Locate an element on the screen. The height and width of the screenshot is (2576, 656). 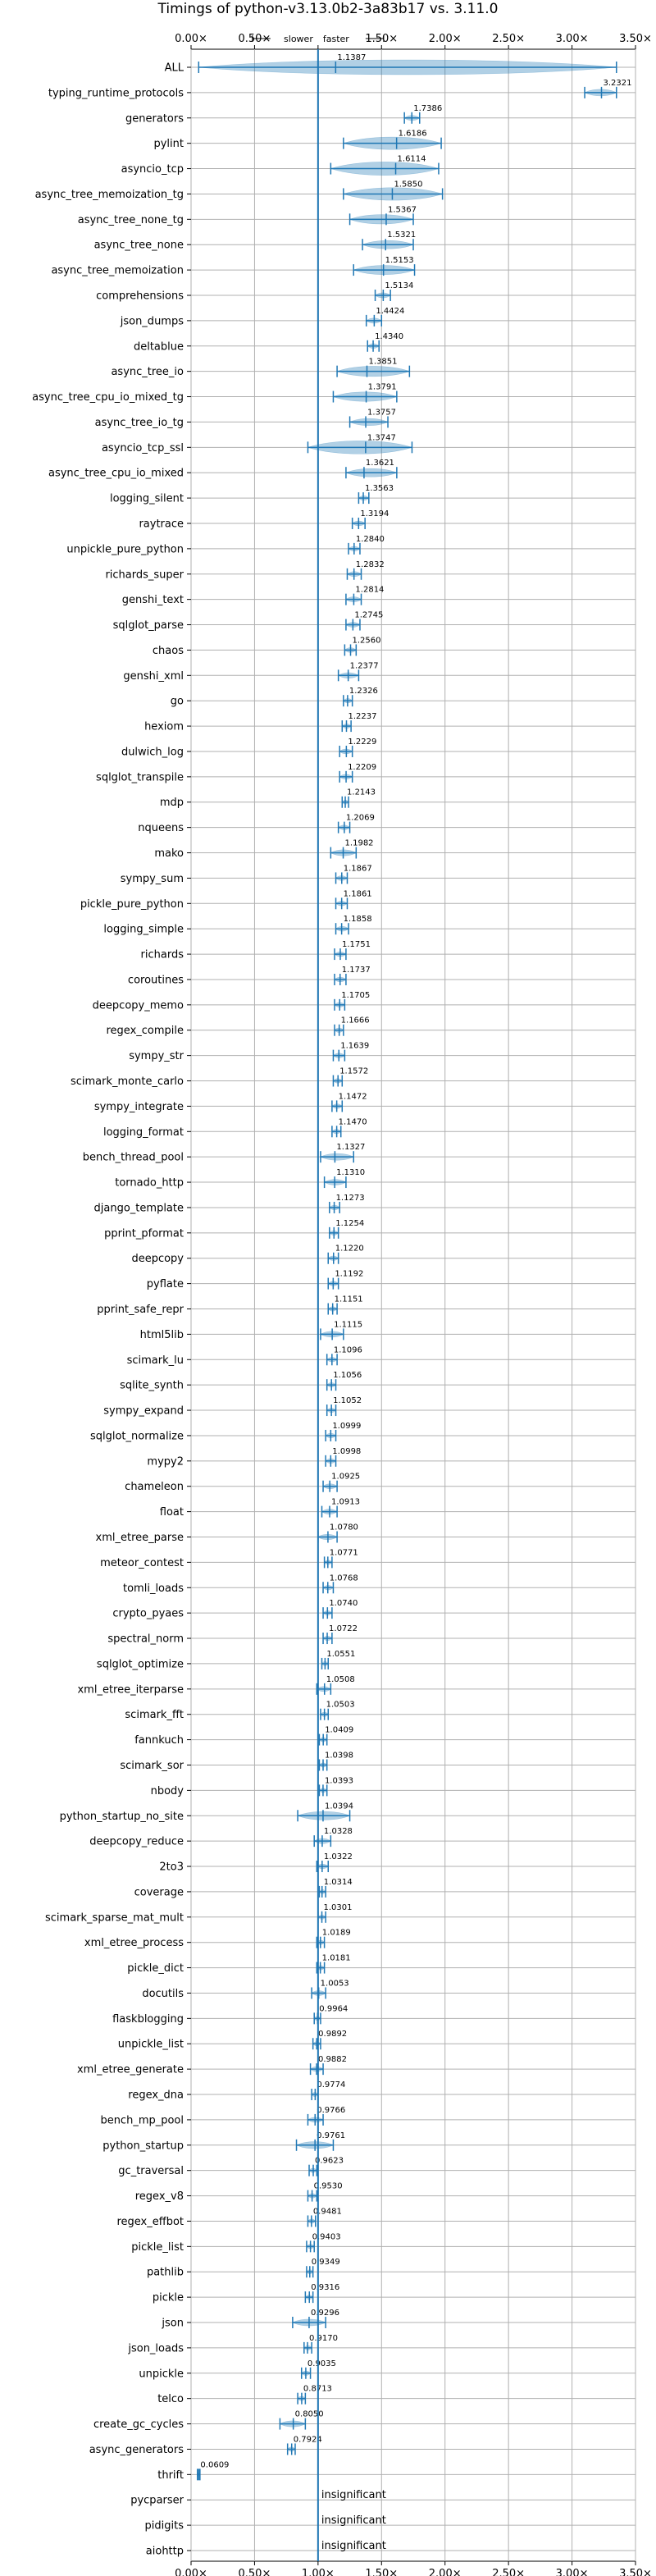
value-label: 1.1056 is located at coordinates (347, 1376).